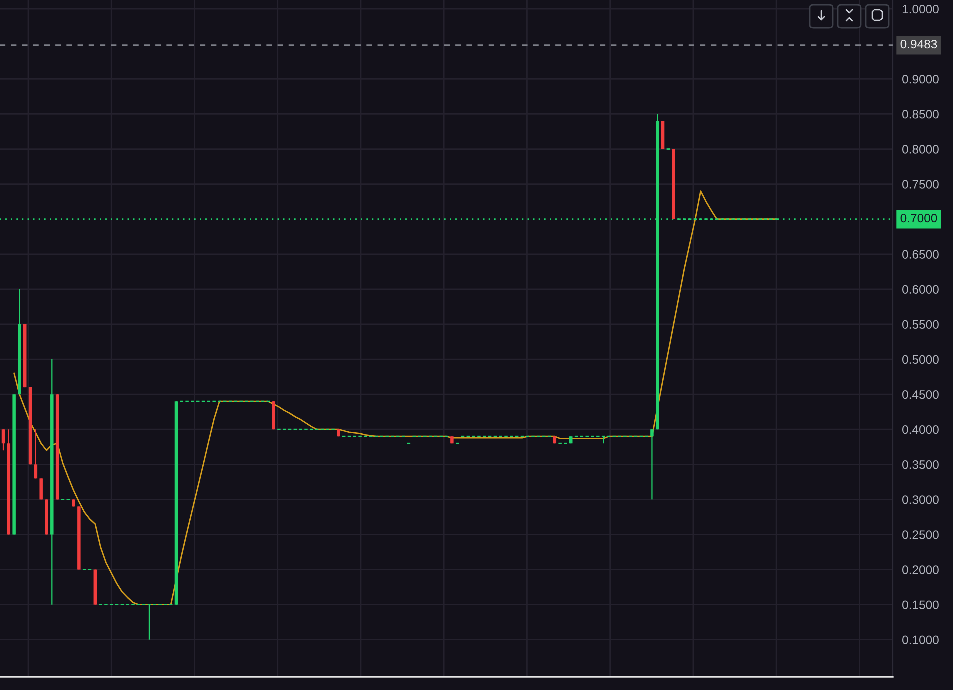 This screenshot has height=690, width=953. Describe the element at coordinates (920, 430) in the screenshot. I see `y-tick-label: 0.4000` at that location.